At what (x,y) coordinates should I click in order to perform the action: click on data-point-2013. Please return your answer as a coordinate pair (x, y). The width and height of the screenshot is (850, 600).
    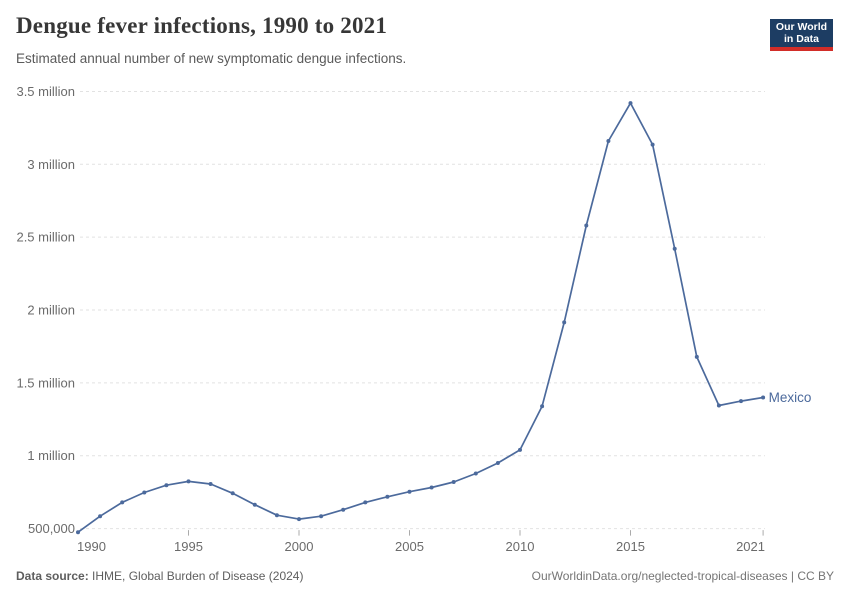
    Looking at the image, I should click on (586, 225).